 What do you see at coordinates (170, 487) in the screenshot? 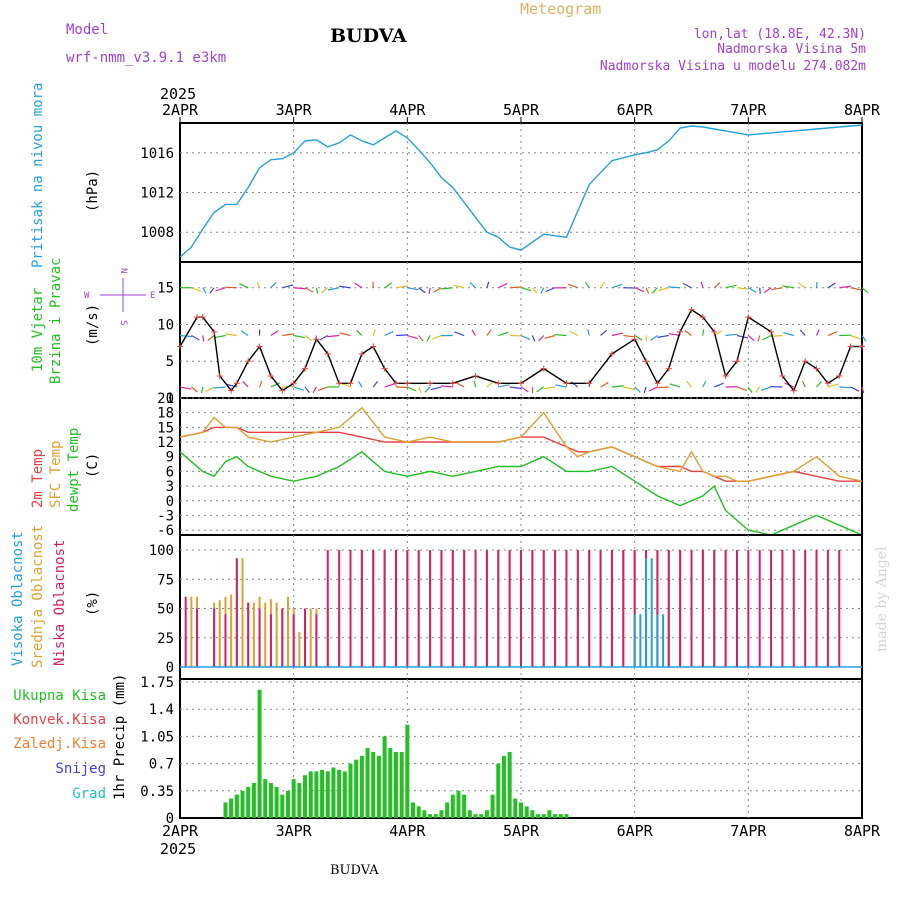
I see `temp-ytick-label: 3` at bounding box center [170, 487].